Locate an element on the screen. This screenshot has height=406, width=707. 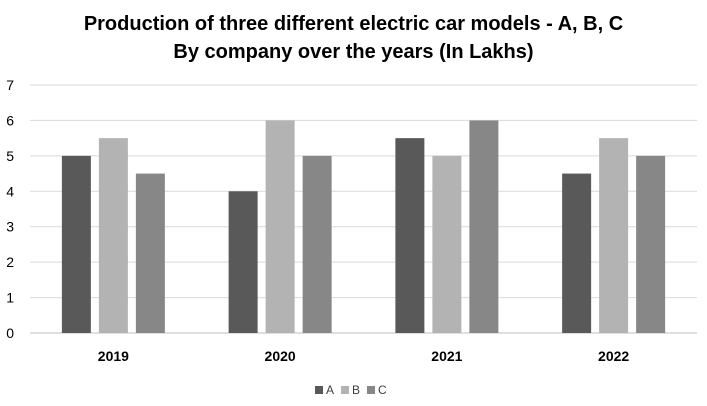
bar-B-2019 is located at coordinates (113, 235).